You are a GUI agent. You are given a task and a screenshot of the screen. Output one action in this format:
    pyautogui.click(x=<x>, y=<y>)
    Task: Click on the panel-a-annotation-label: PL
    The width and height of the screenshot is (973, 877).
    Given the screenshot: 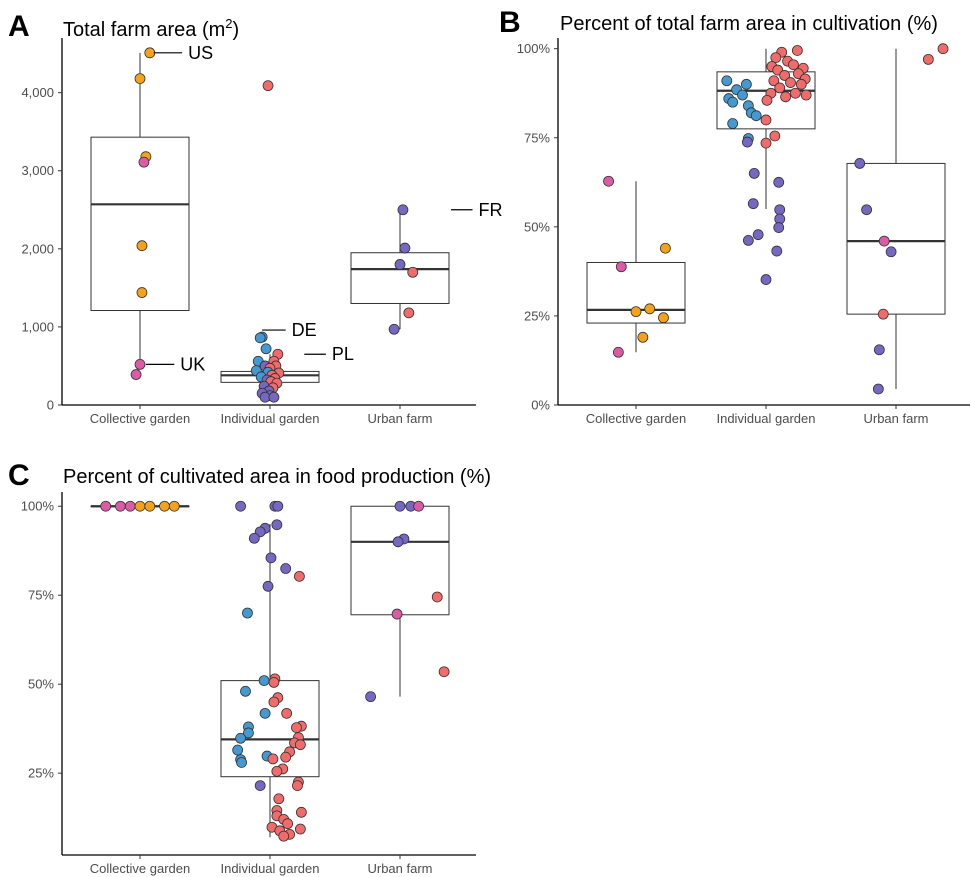 What is the action you would take?
    pyautogui.click(x=343, y=354)
    